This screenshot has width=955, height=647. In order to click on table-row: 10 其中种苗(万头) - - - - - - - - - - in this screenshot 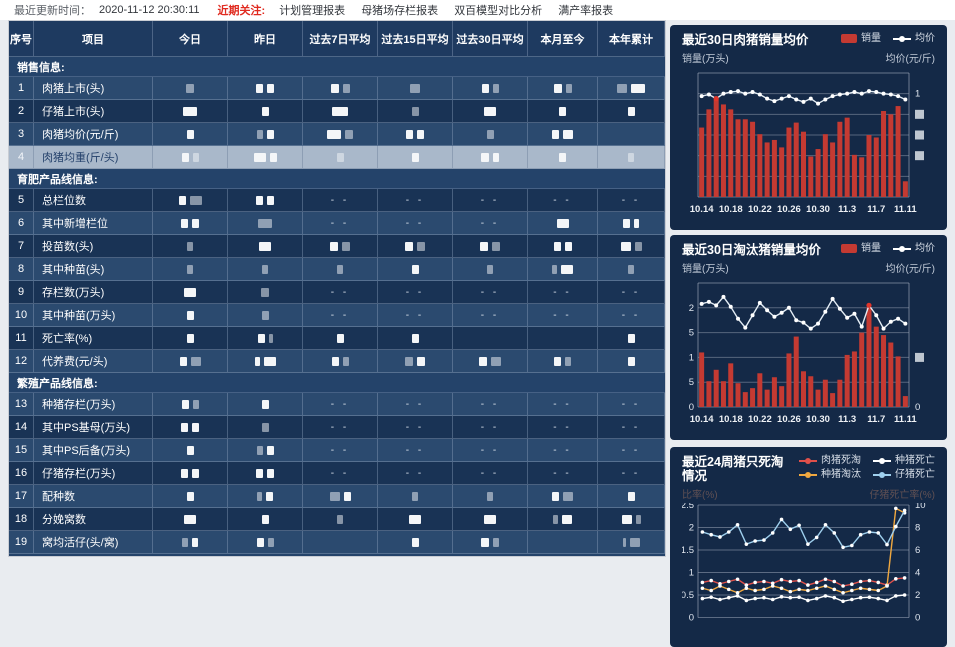, I will do `click(337, 315)`.